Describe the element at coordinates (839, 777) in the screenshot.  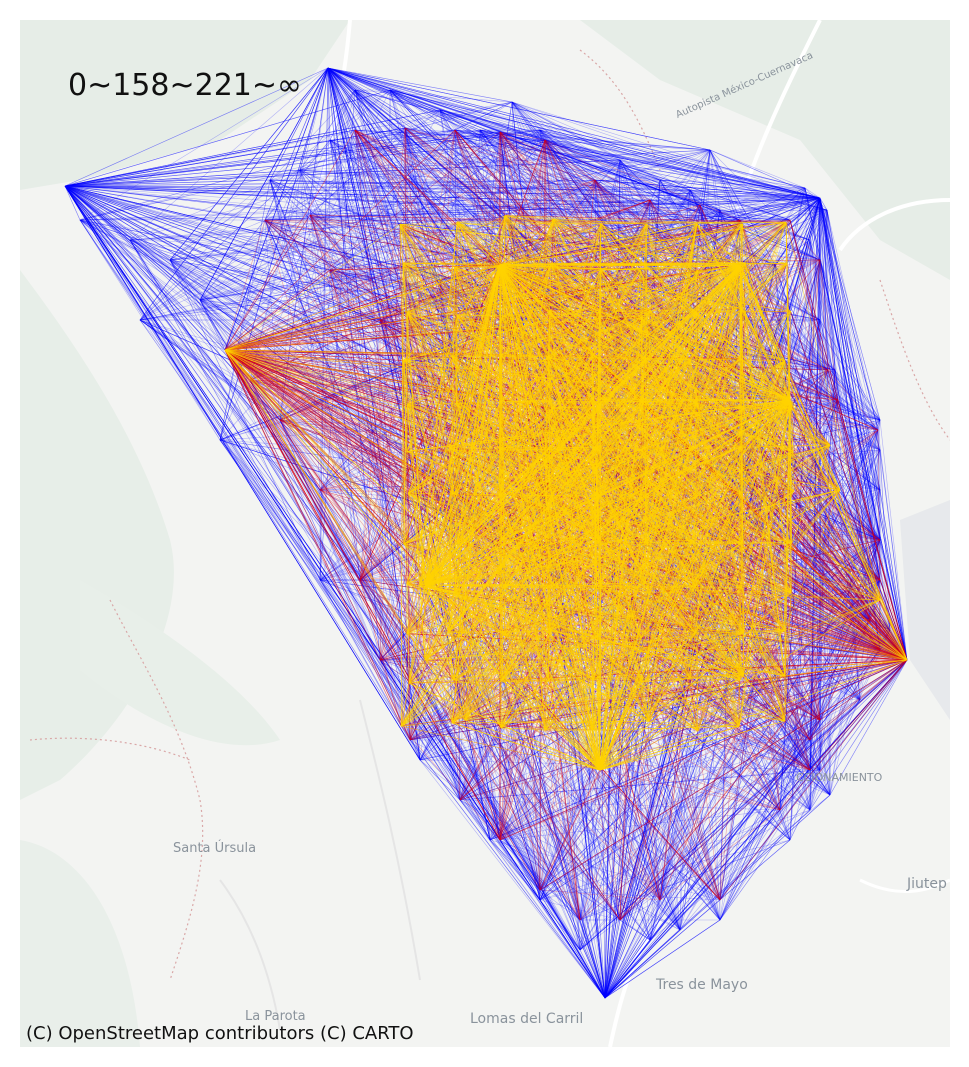
I see `place-label-fraccionamiento: CCIONAMIENTO` at that location.